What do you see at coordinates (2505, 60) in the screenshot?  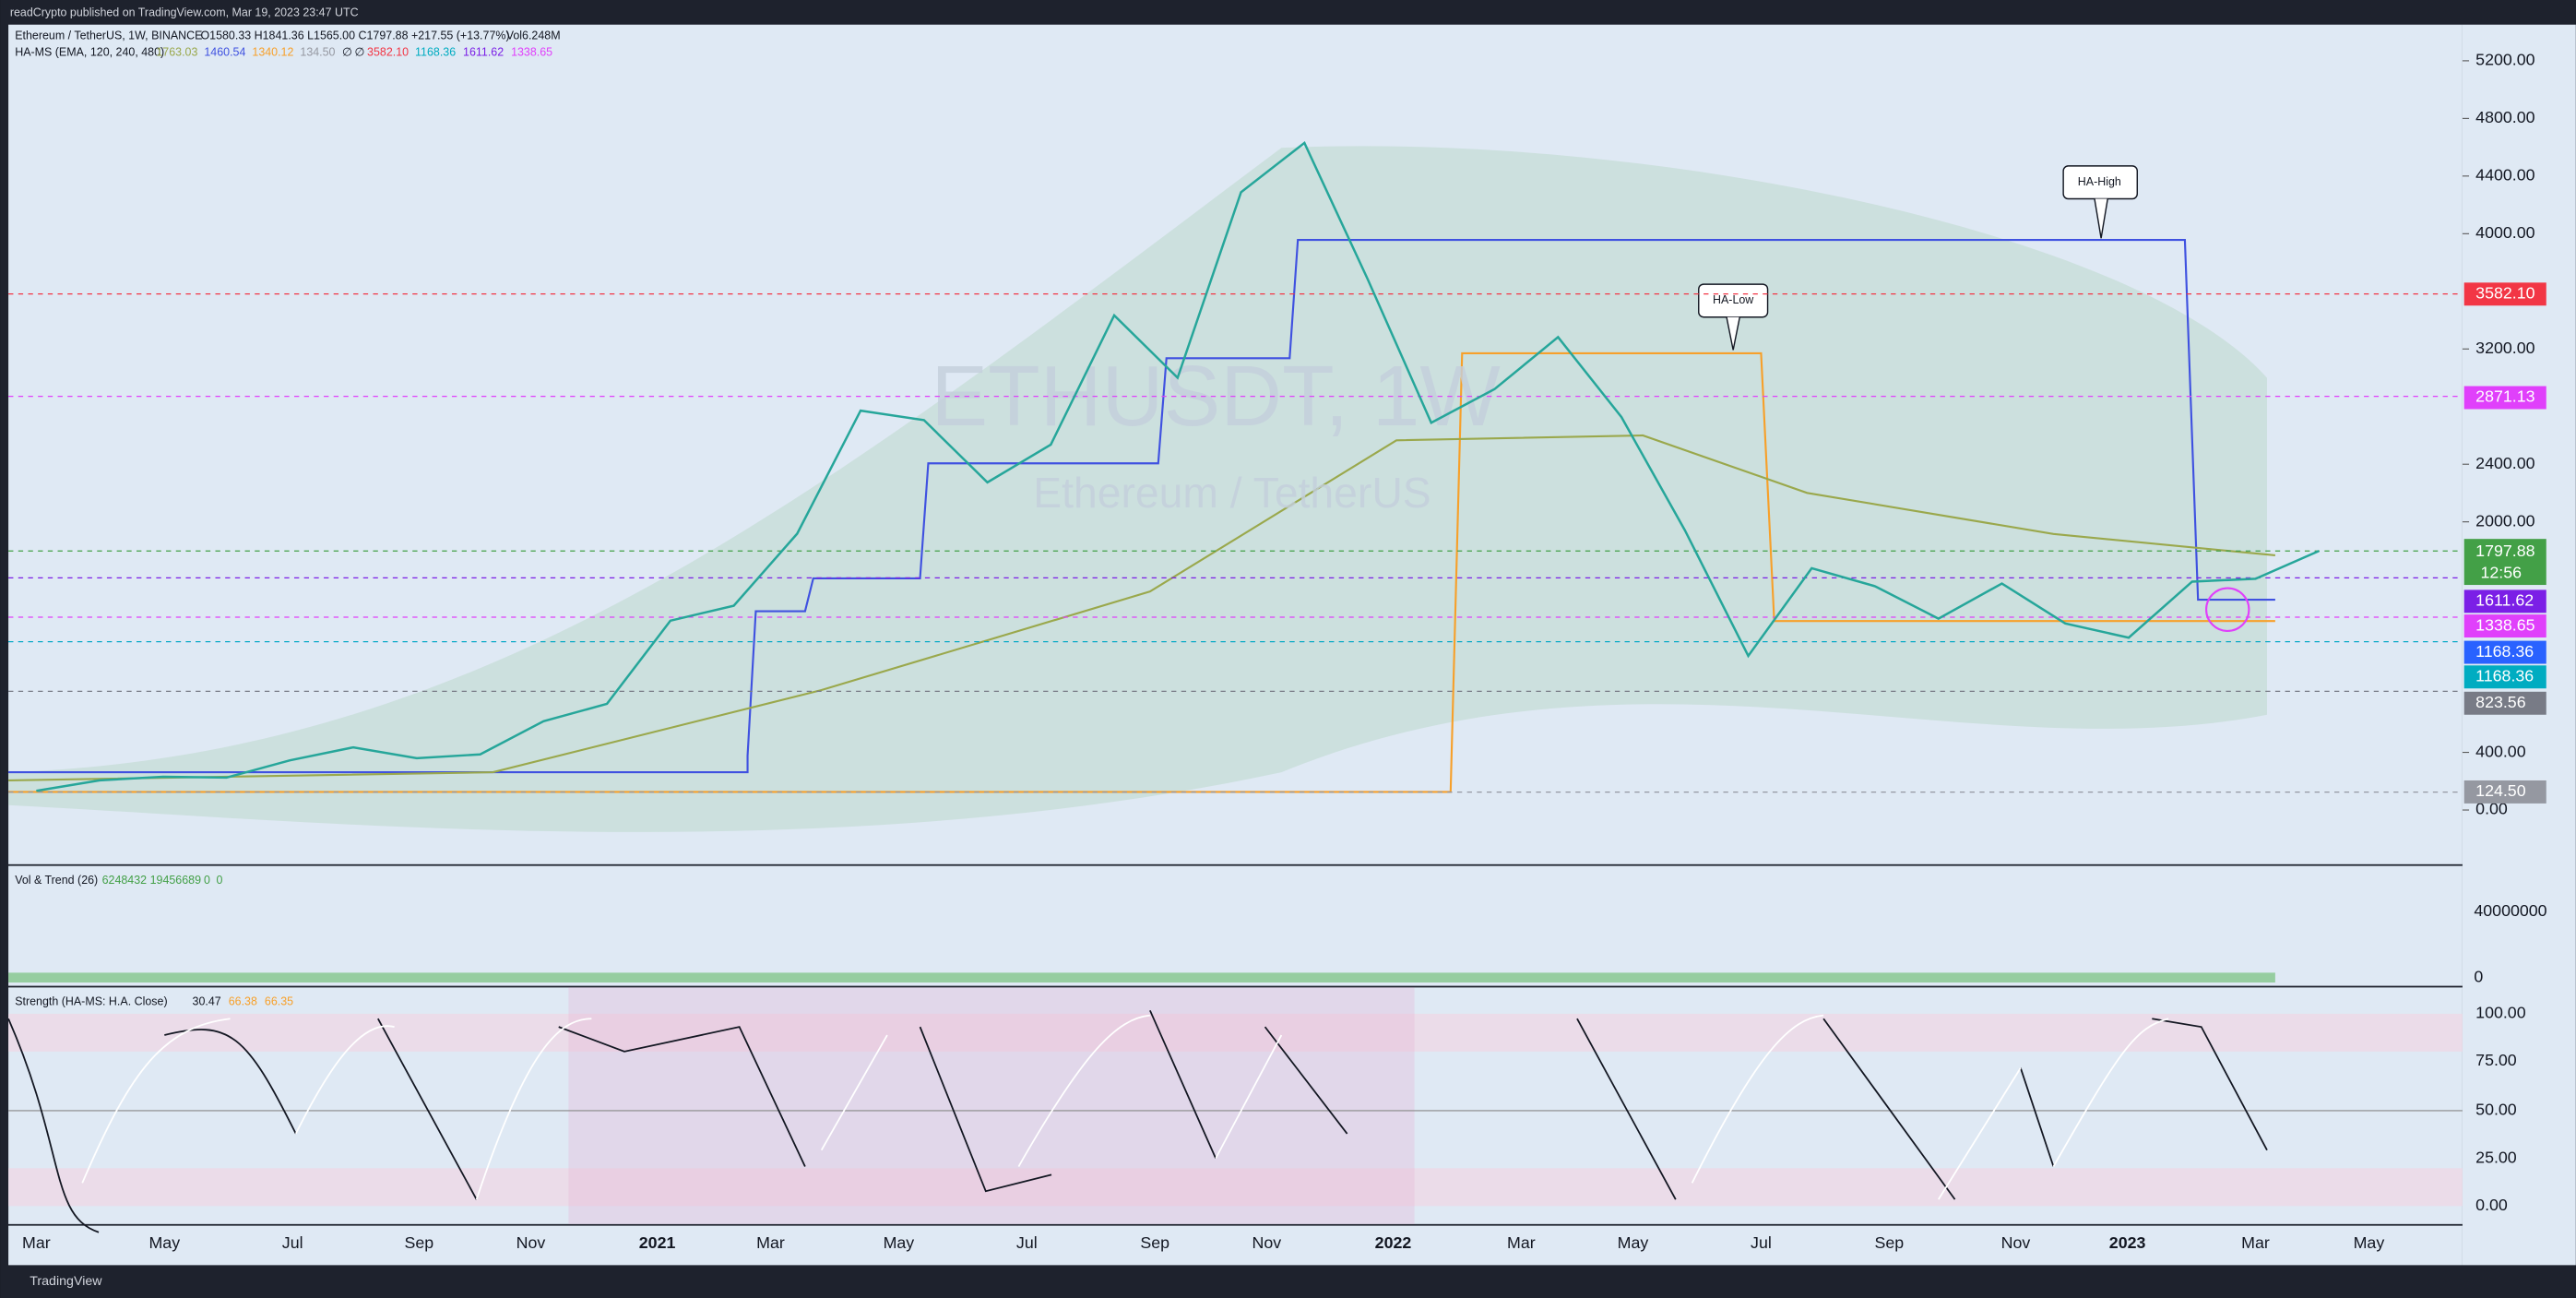 I see `y-tick-label: 5200.00` at bounding box center [2505, 60].